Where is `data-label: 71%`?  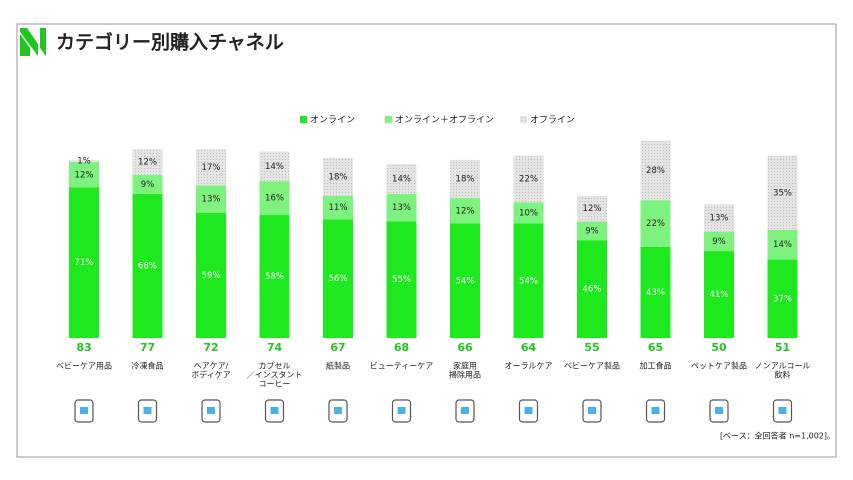
data-label: 71% is located at coordinates (84, 263).